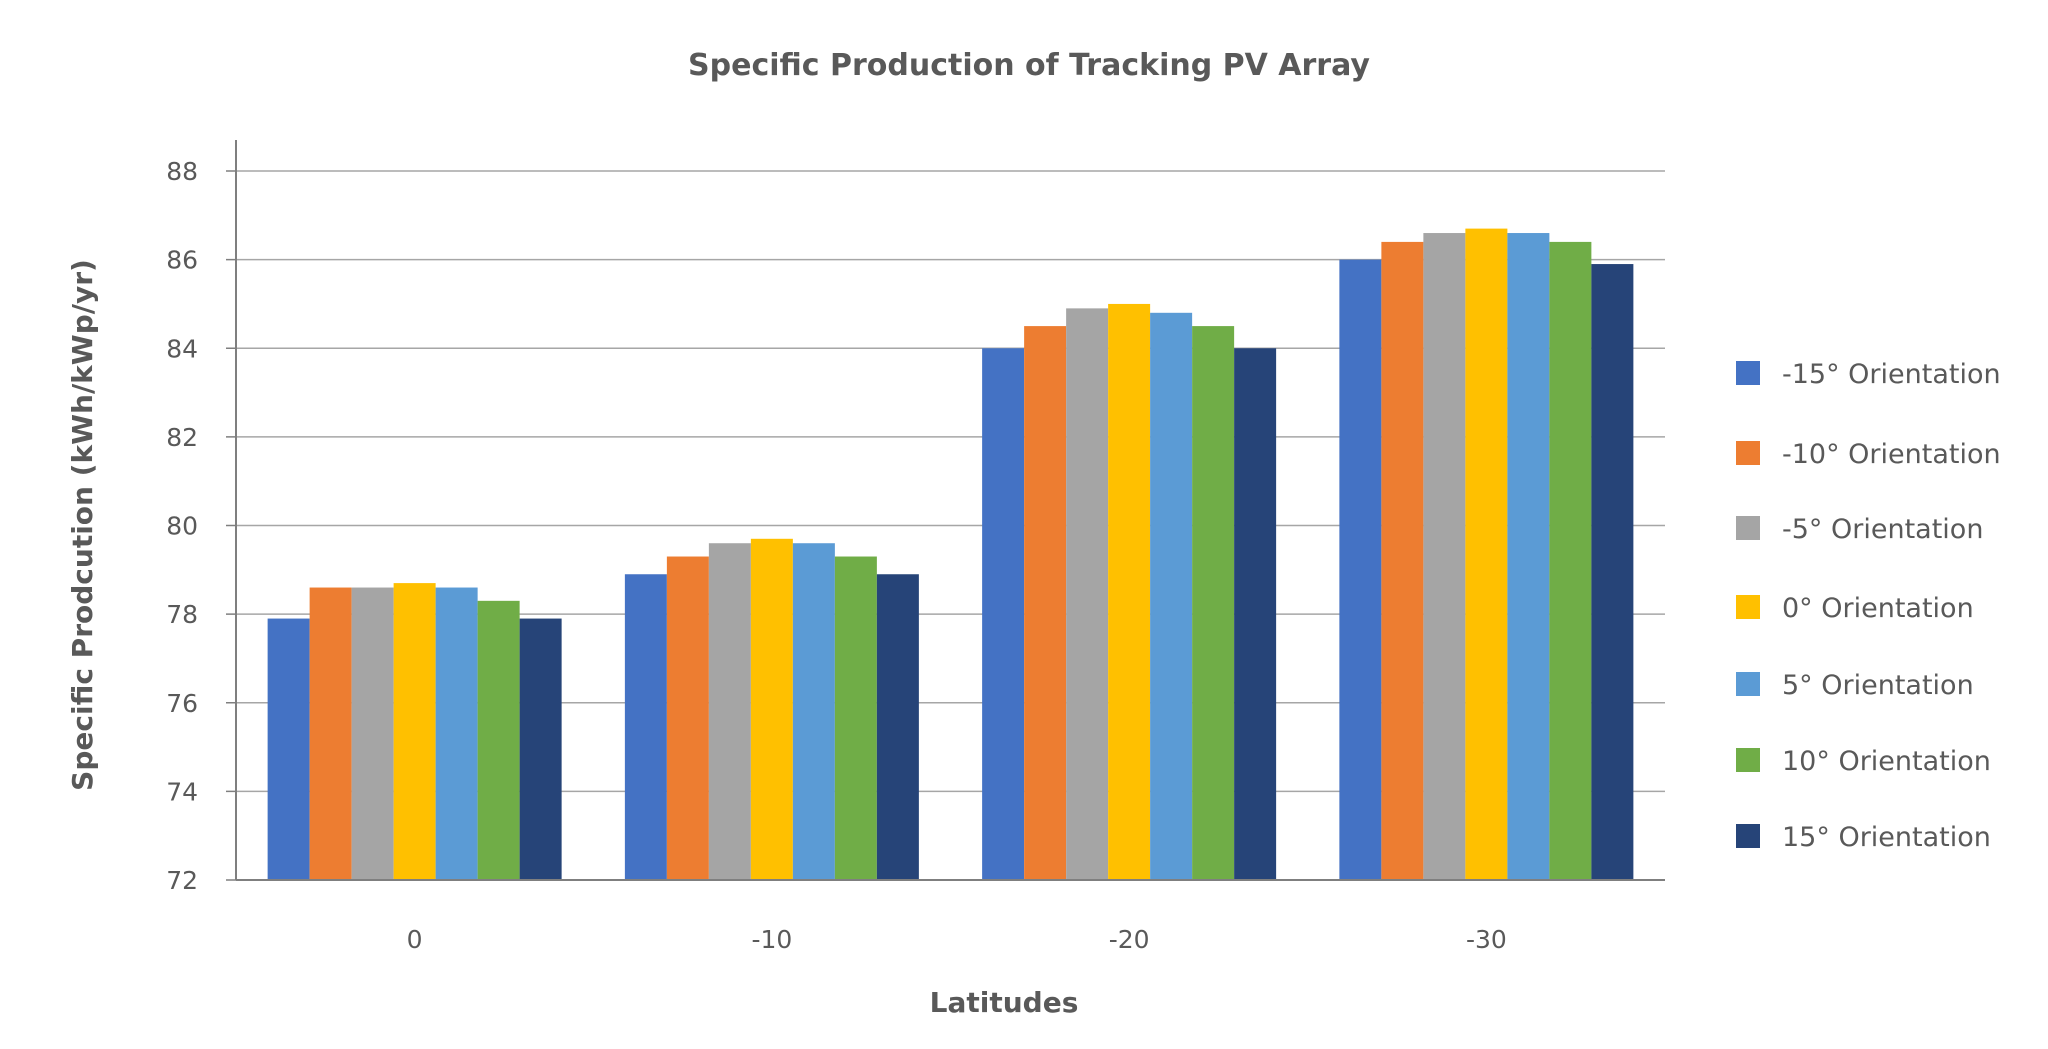 The image size is (2048, 1049). I want to click on legend-label: 5° Orientation, so click(1878, 685).